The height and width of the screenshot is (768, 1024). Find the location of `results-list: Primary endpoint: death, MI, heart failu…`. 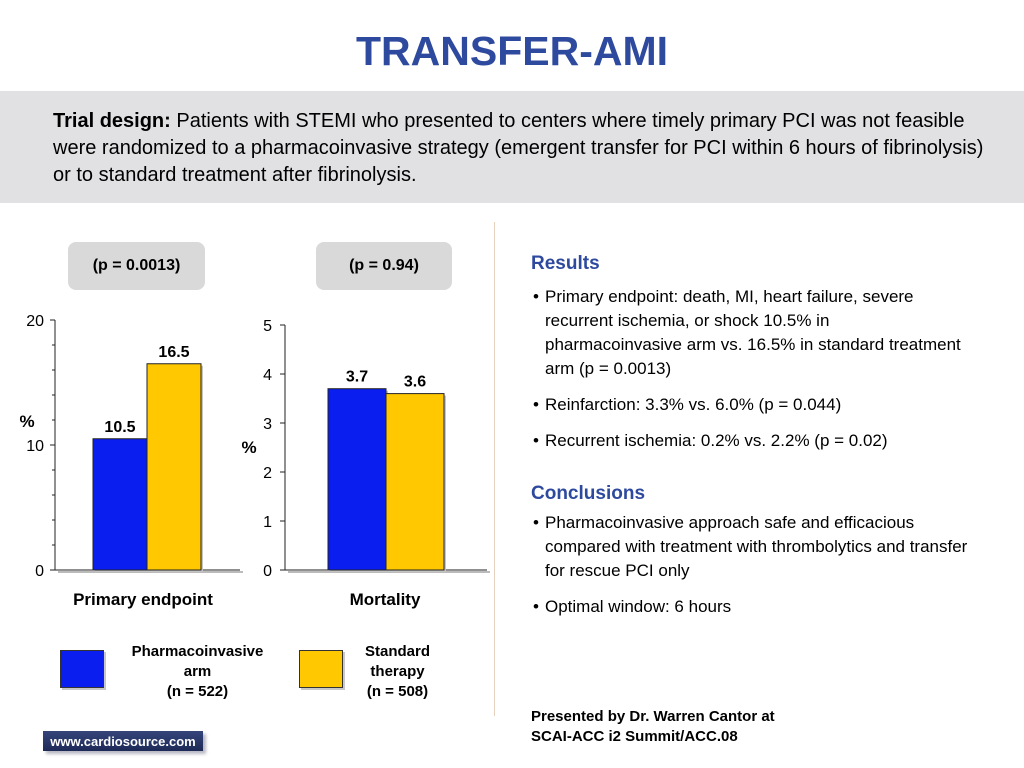

results-list: Primary endpoint: death, MI, heart failu… is located at coordinates (751, 375).